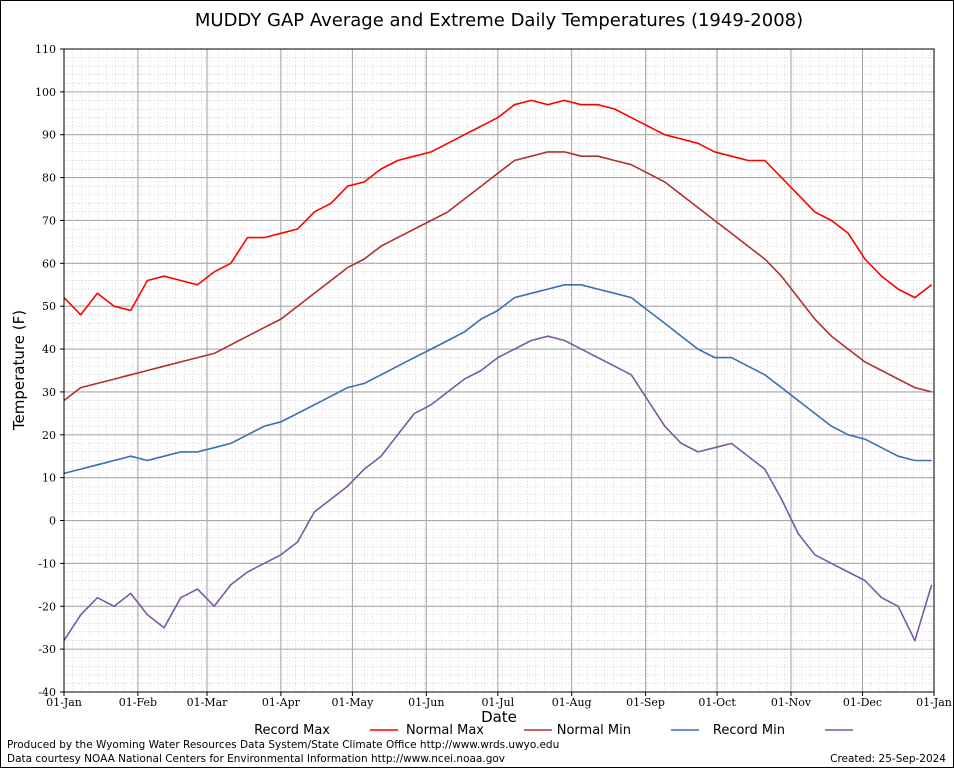  I want to click on x-tick-label: 01-Feb, so click(138, 702).